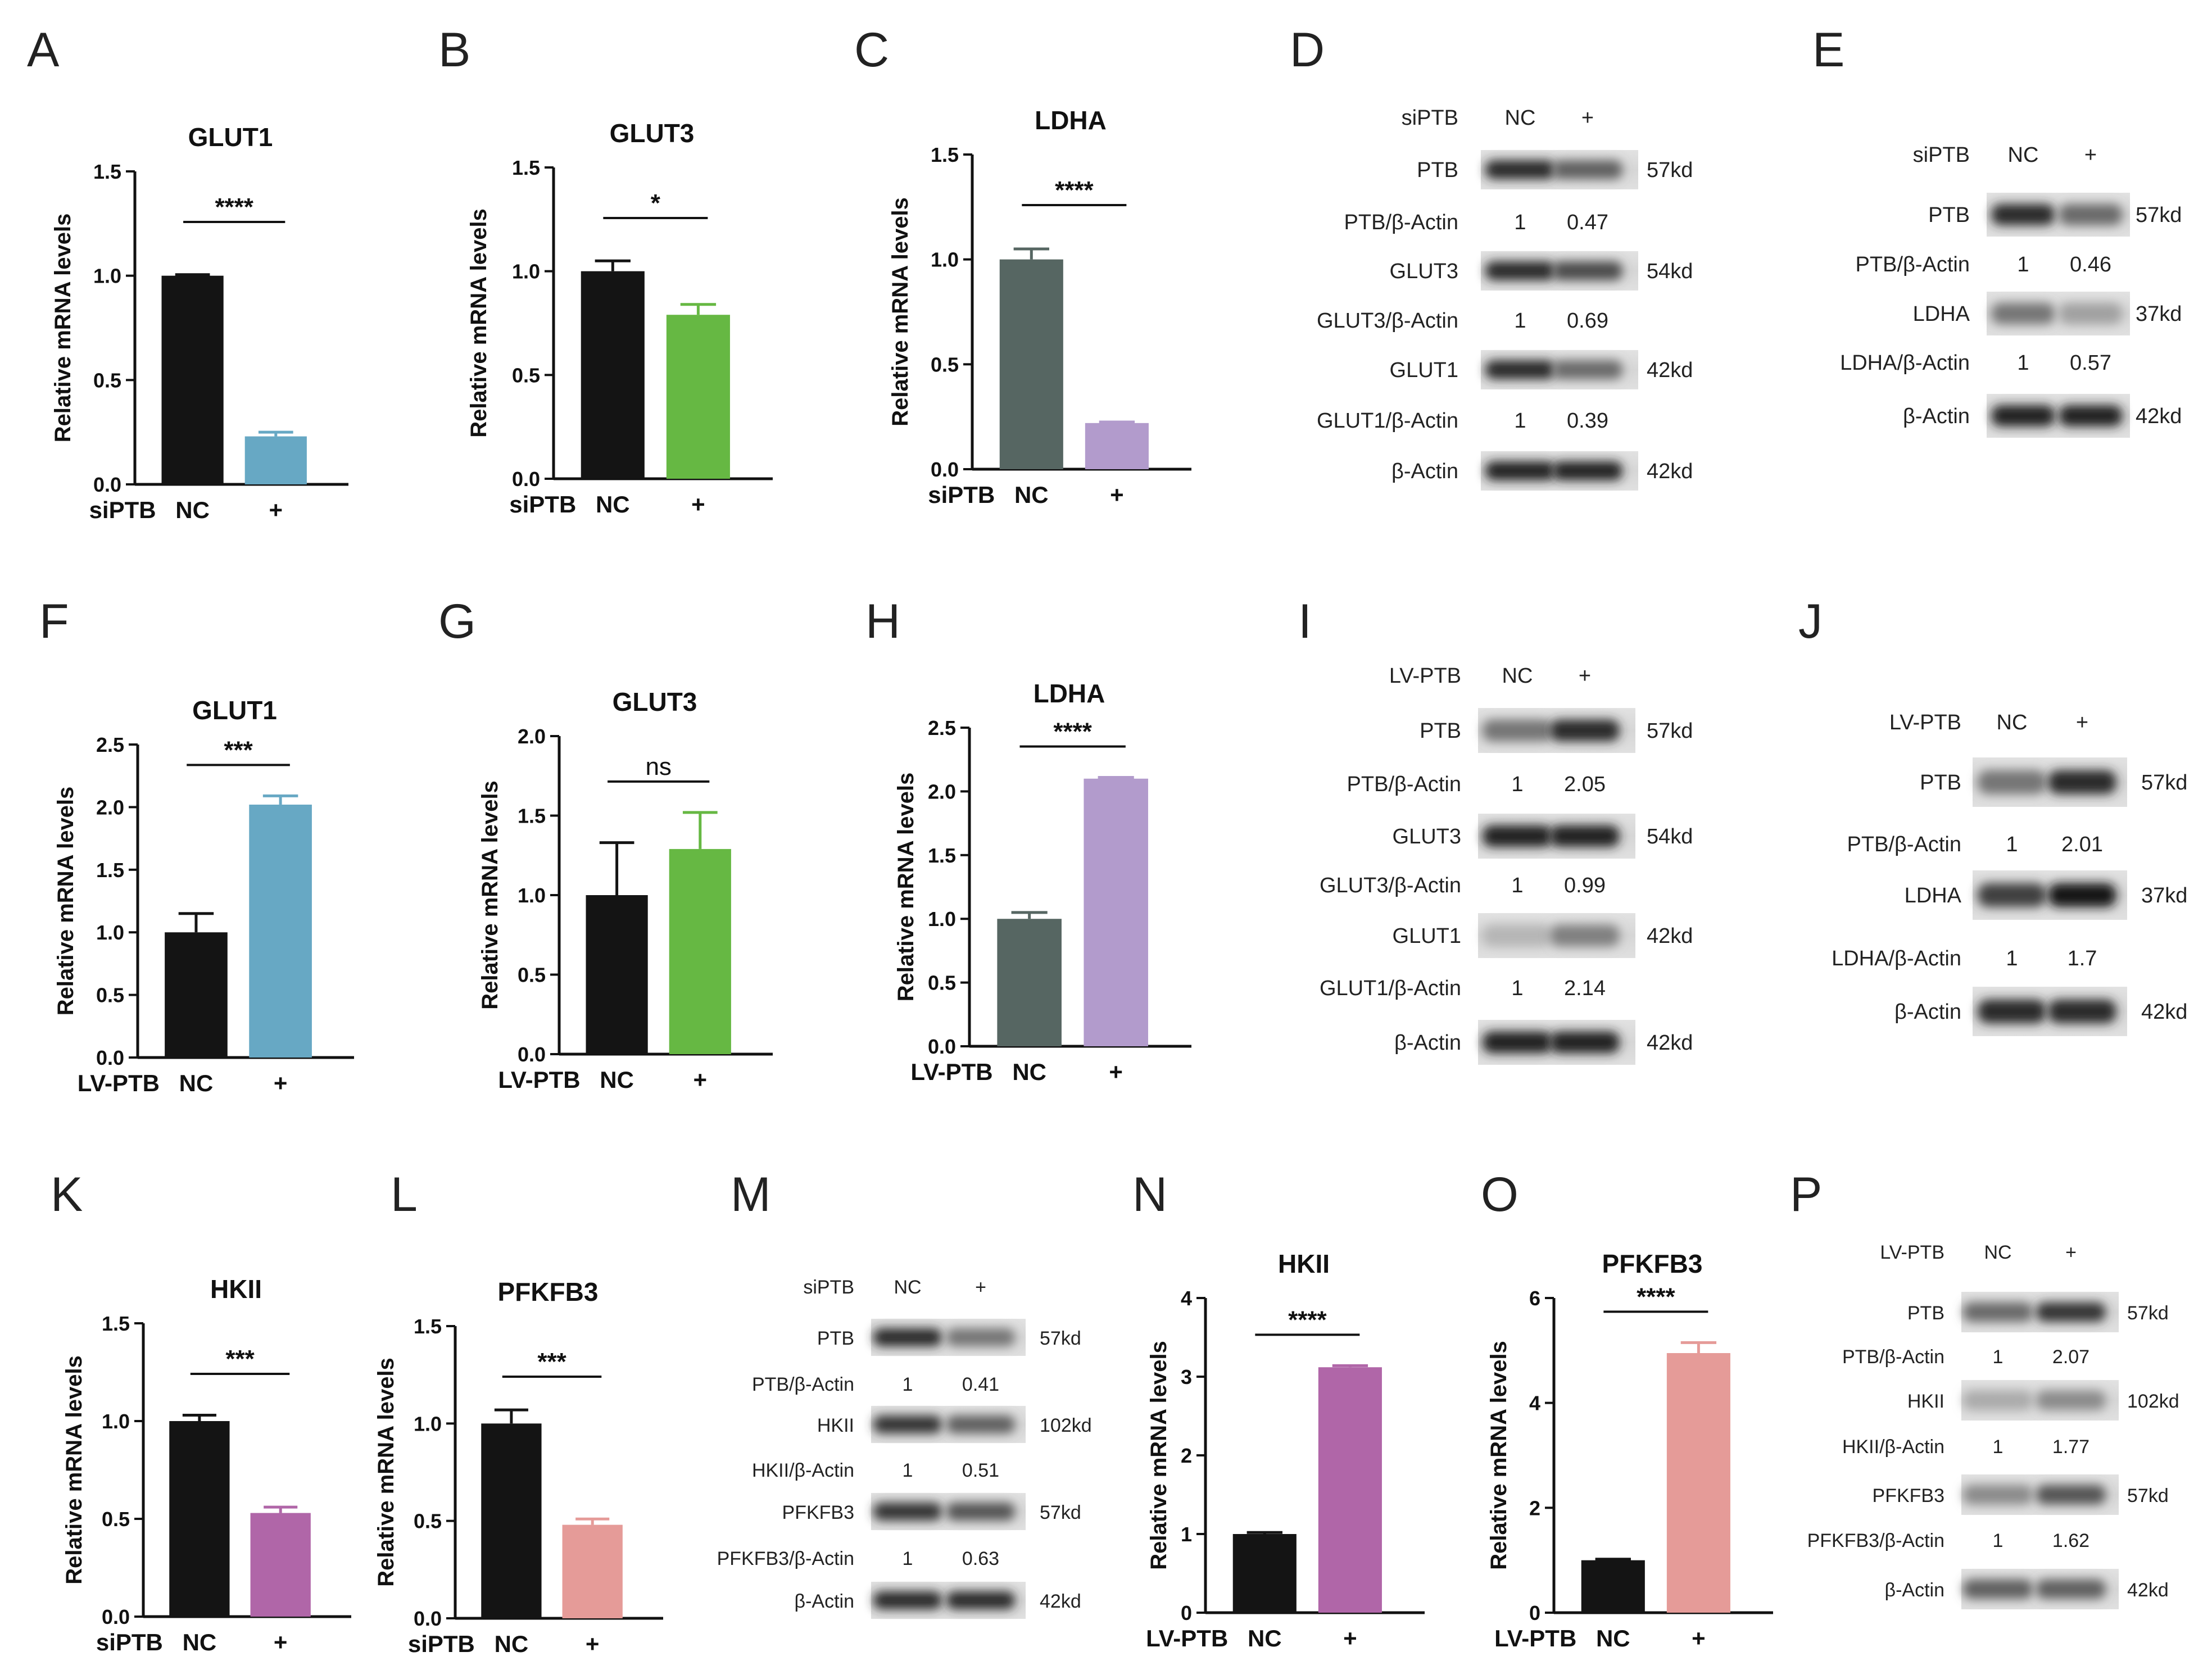 Image resolution: width=2212 pixels, height=1670 pixels. I want to click on chart-title: LDHA, so click(1069, 694).